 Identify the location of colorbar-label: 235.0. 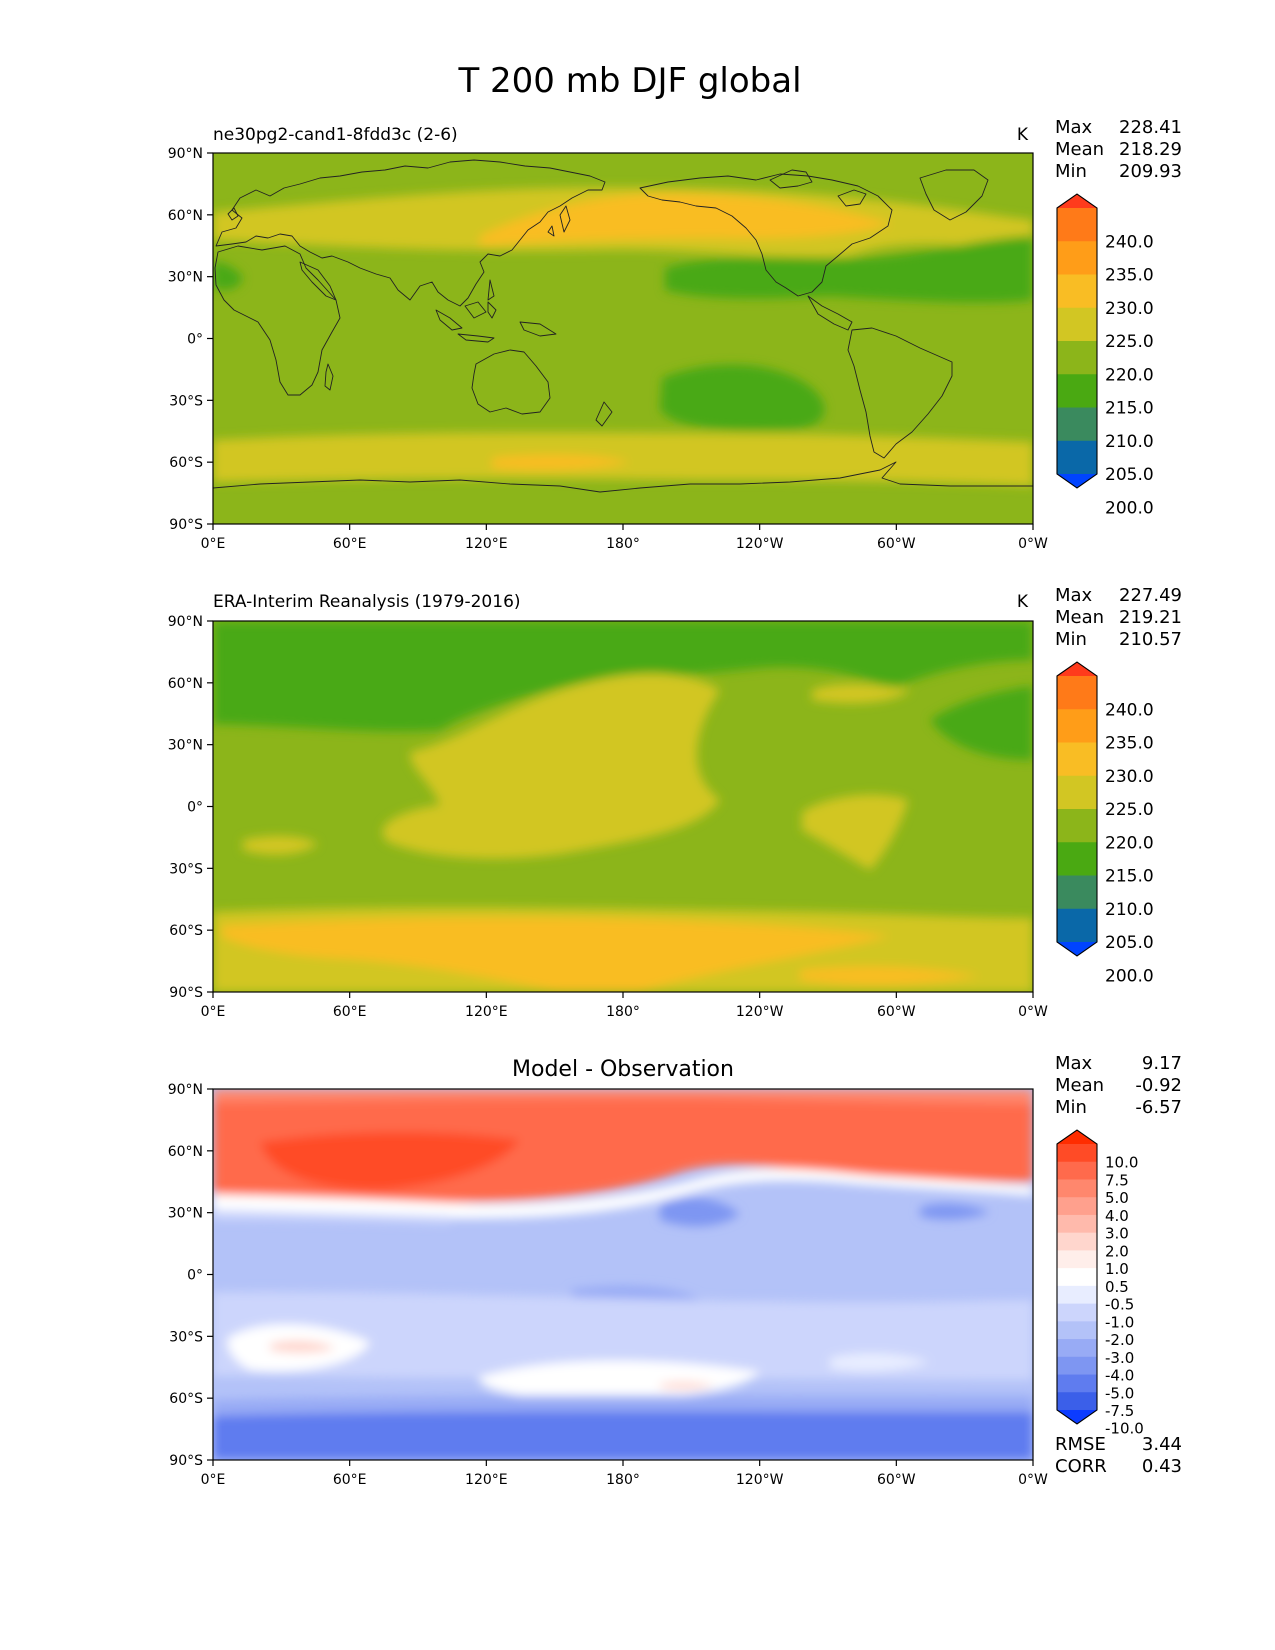
(1129, 276).